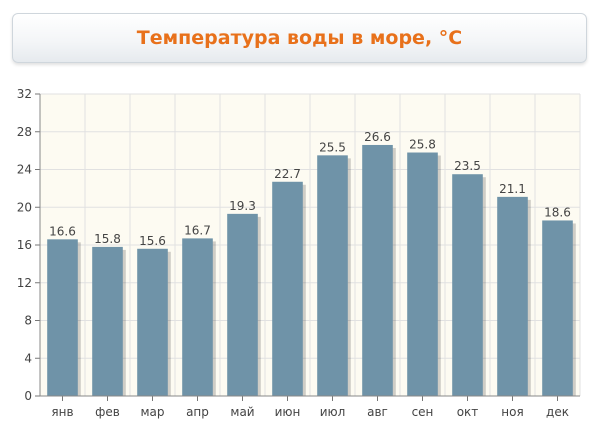 This screenshot has width=600, height=437. Describe the element at coordinates (512, 189) in the screenshot. I see `data-label: 21.1` at that location.